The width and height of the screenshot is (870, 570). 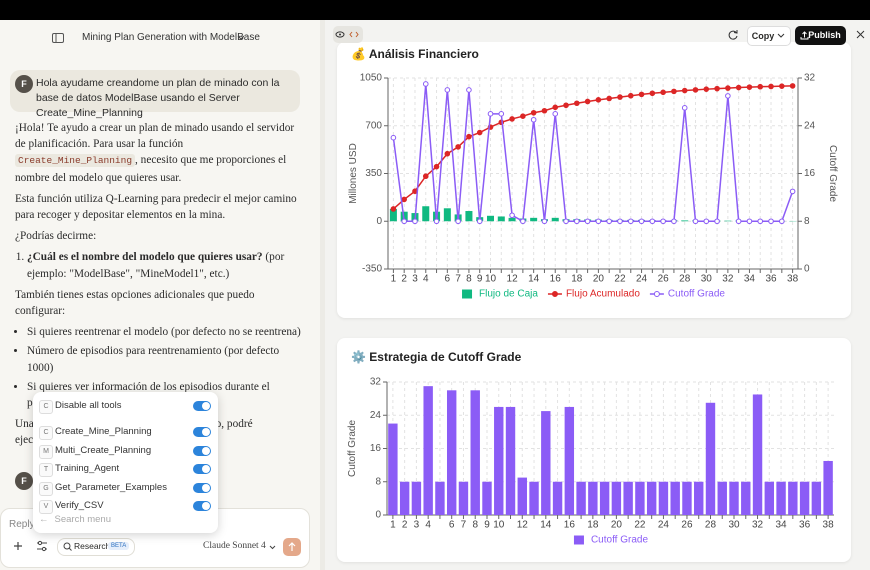 What do you see at coordinates (46, 470) in the screenshot?
I see `tool-icon: T` at bounding box center [46, 470].